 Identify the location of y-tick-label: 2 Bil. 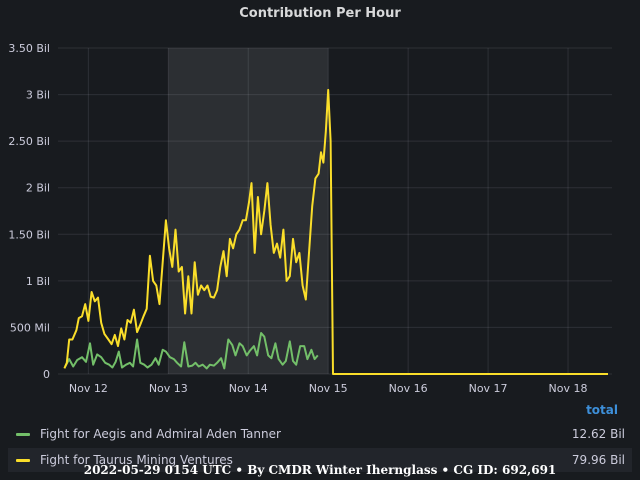
(38, 188).